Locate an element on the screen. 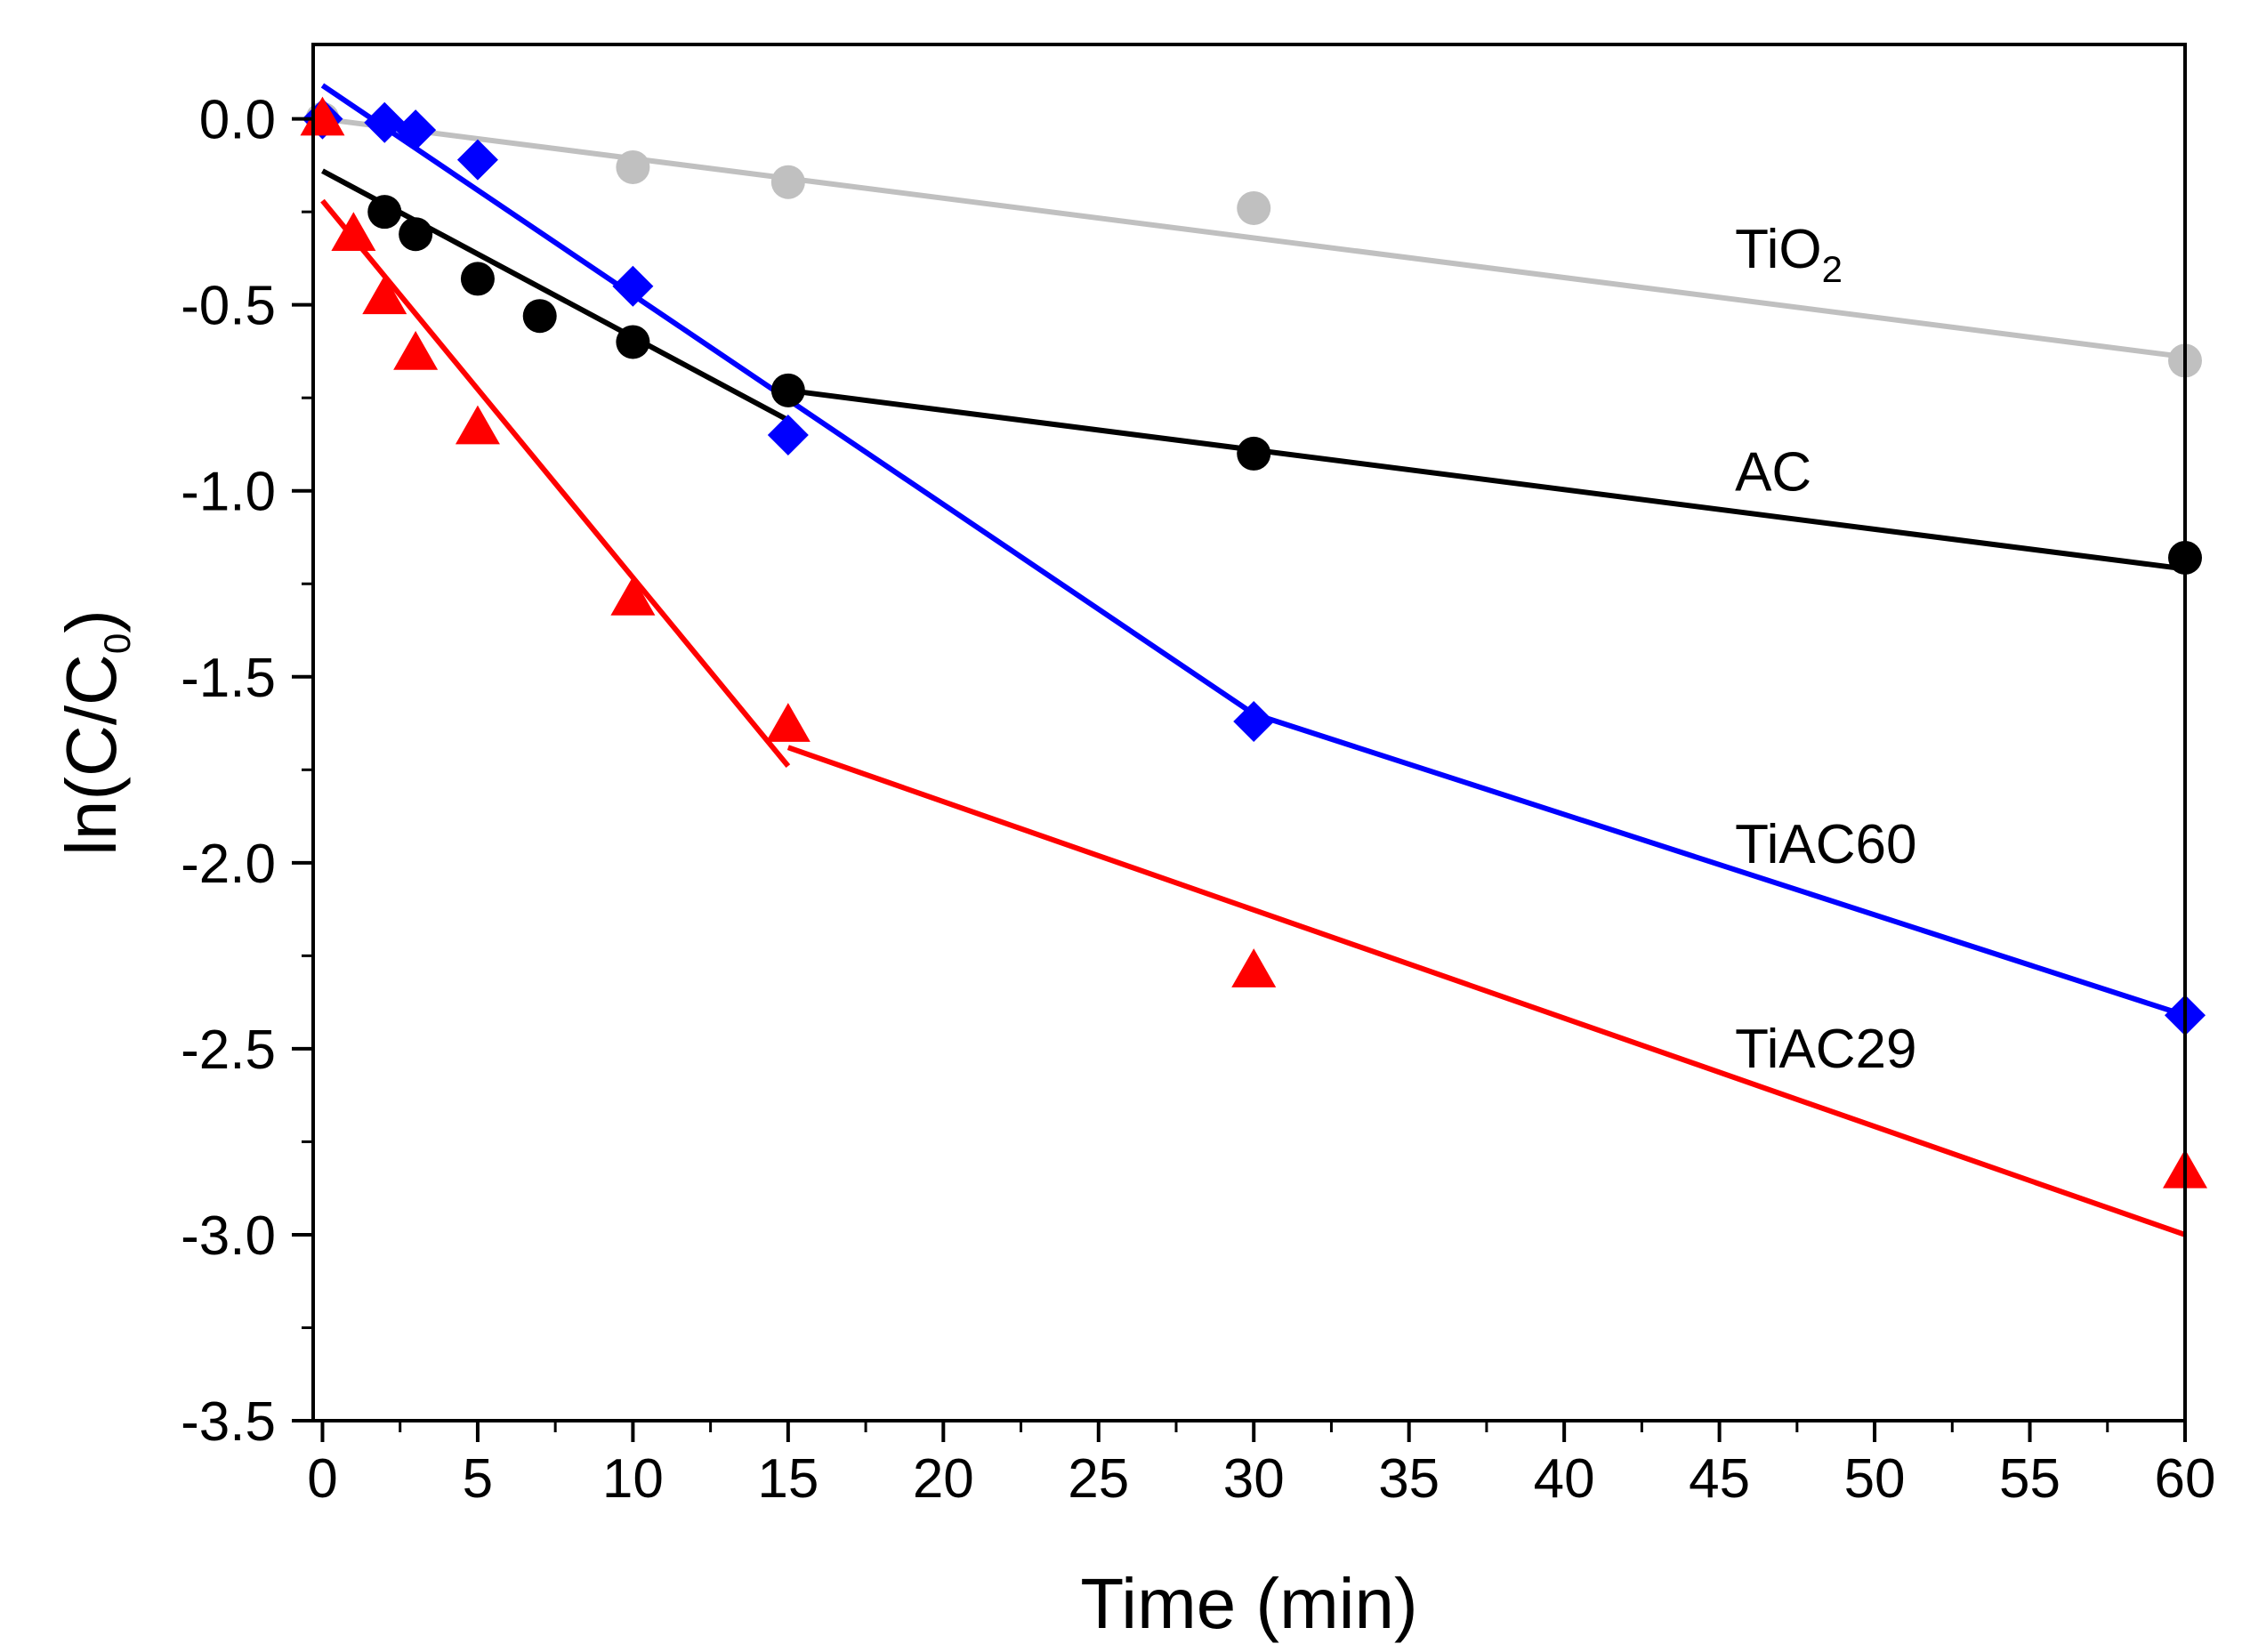  y-tick-label: -0.5 is located at coordinates (228, 306).